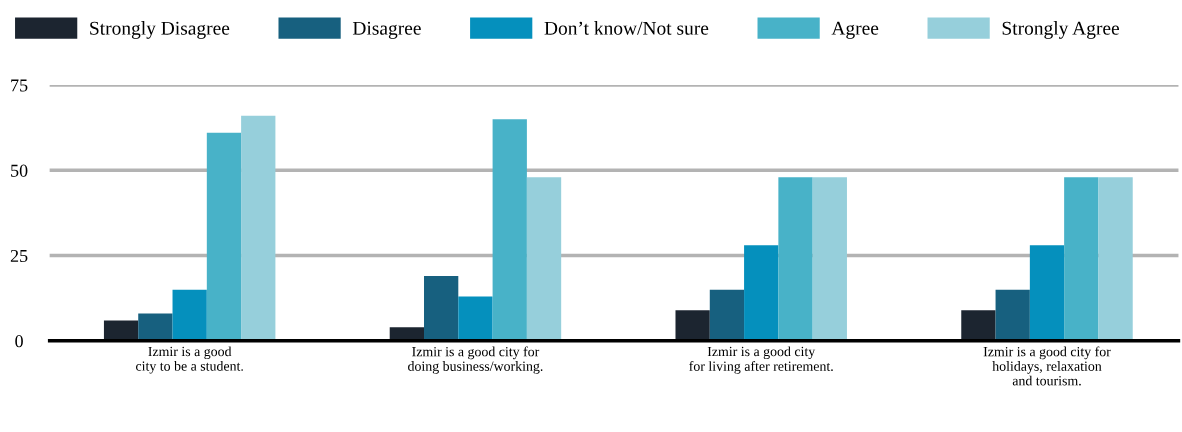 The height and width of the screenshot is (432, 1182). What do you see at coordinates (19, 341) in the screenshot?
I see `y-tick-label: 0` at bounding box center [19, 341].